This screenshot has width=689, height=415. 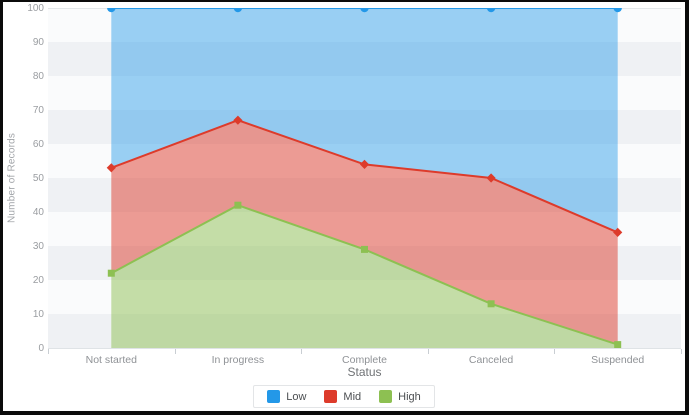 What do you see at coordinates (38, 212) in the screenshot?
I see `y-axis-tick-label: 40` at bounding box center [38, 212].